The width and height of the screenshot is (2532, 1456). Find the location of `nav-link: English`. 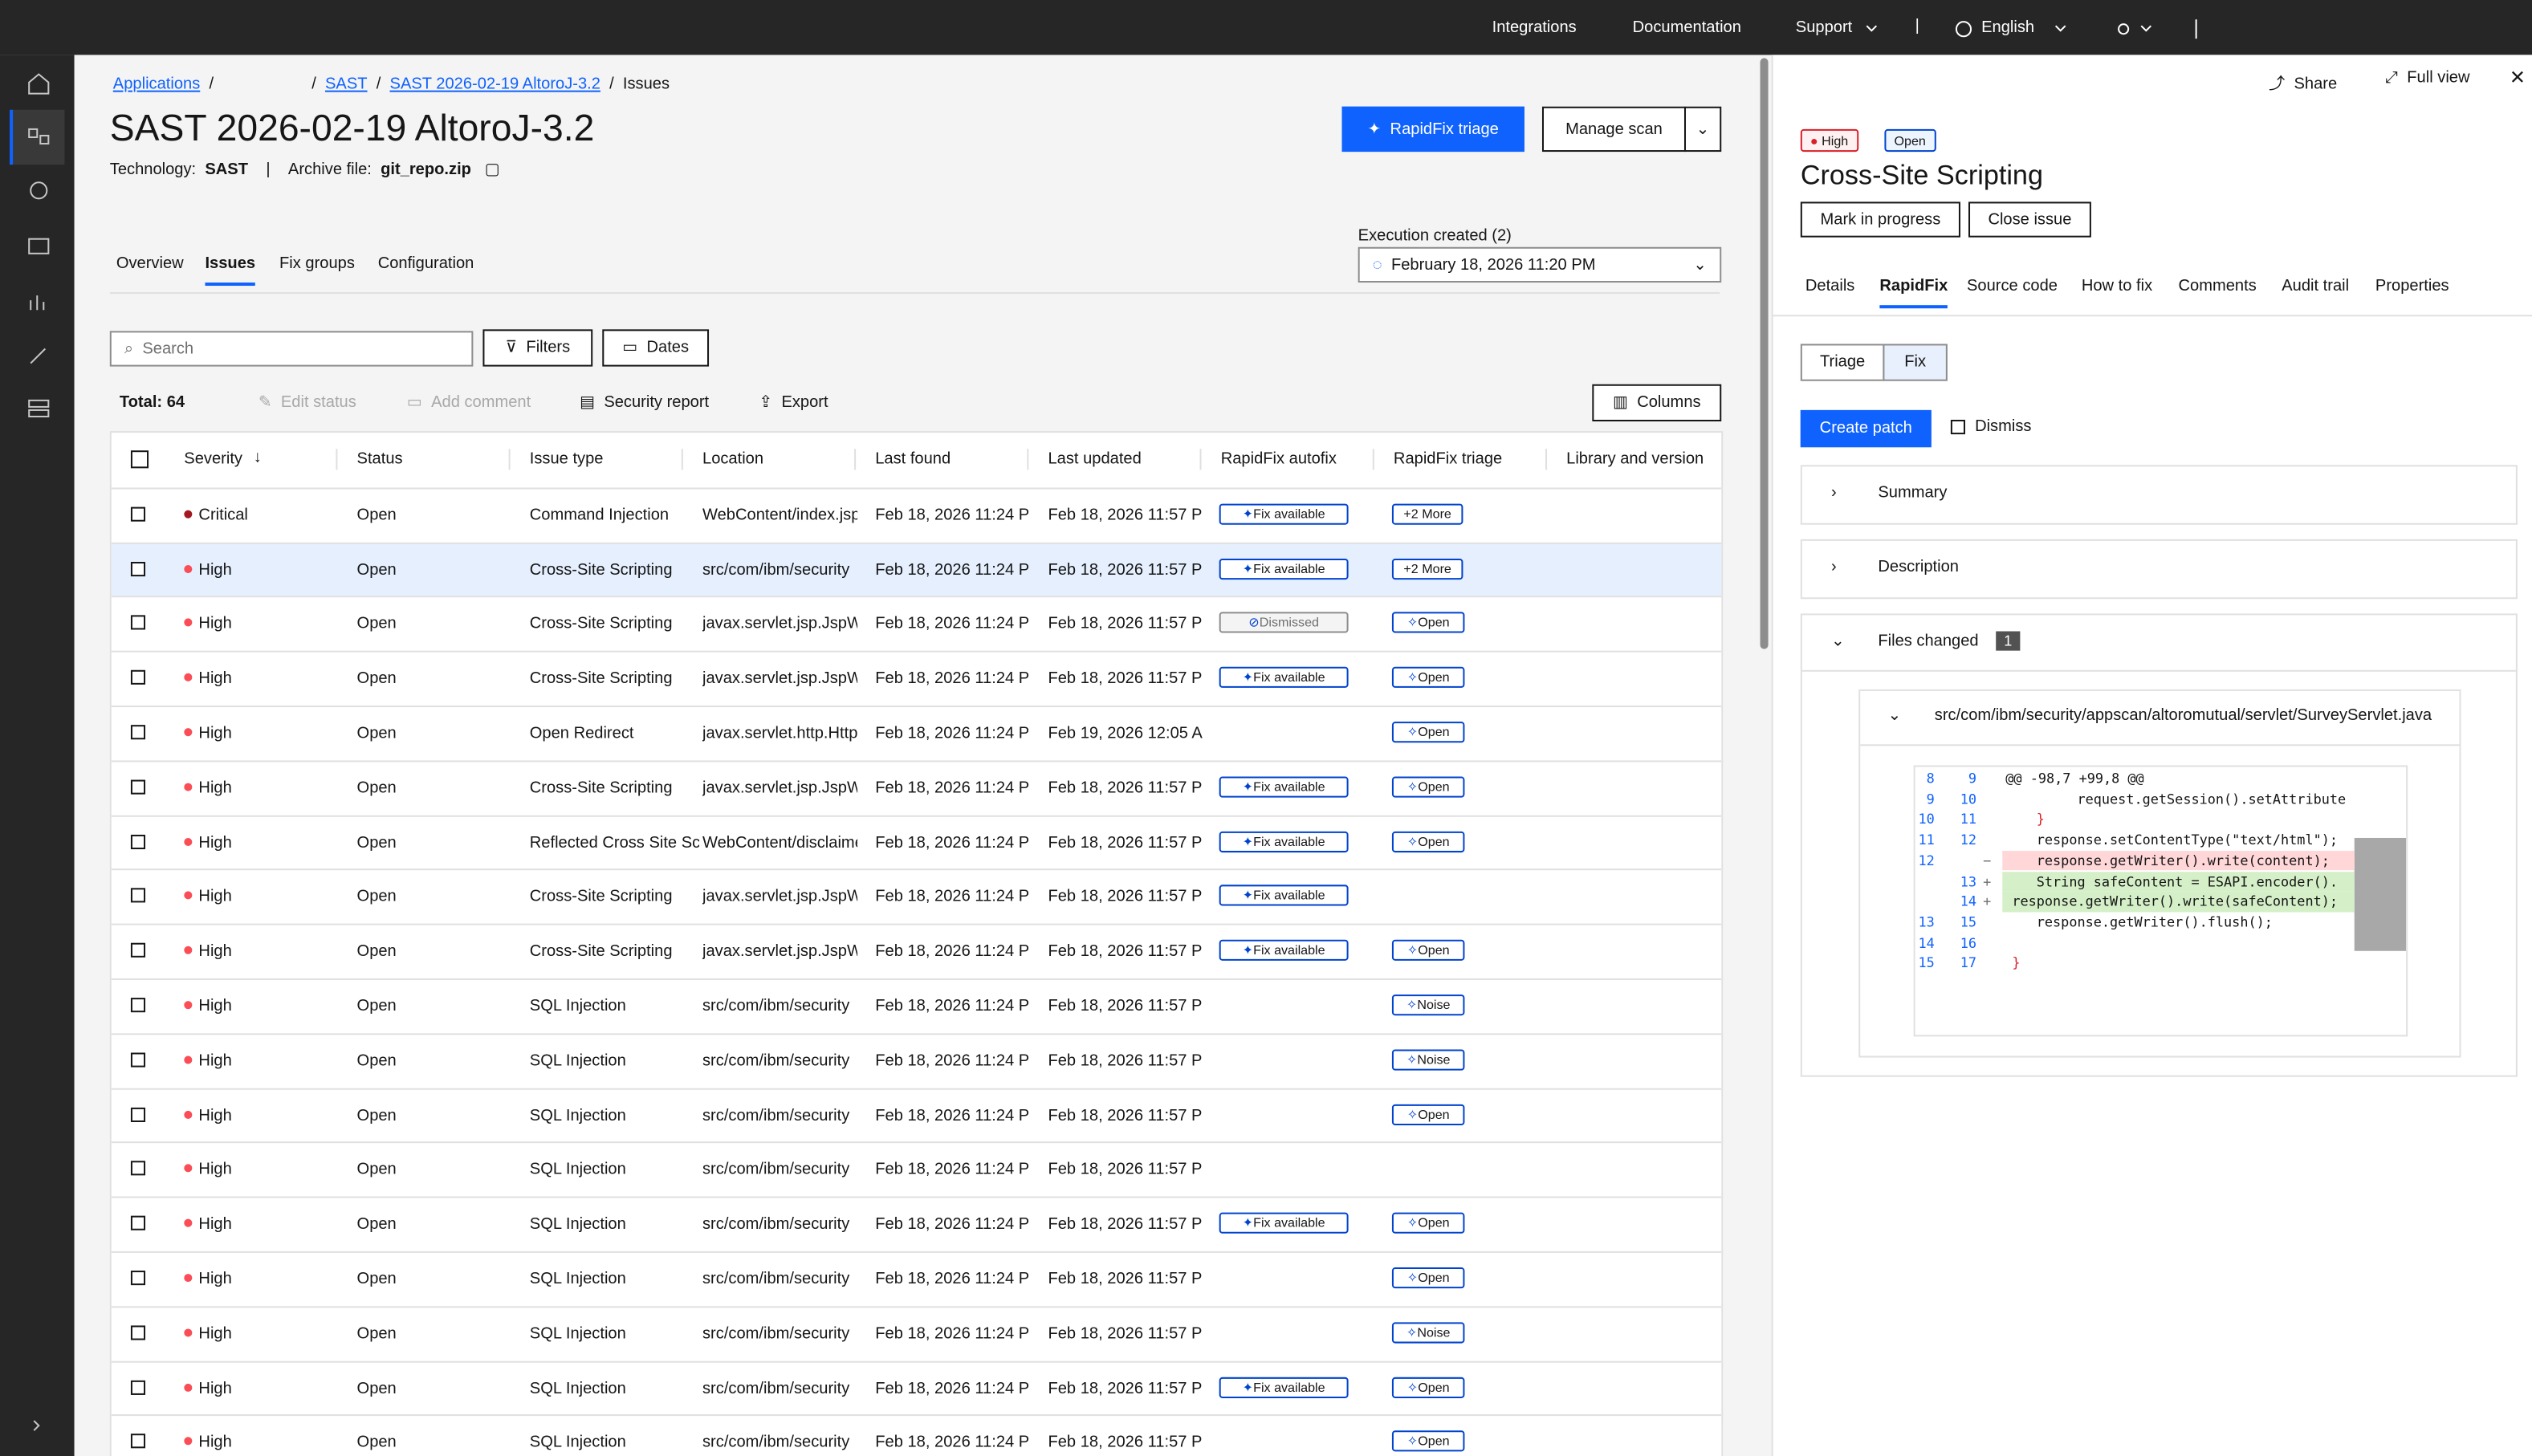

nav-link: English is located at coordinates (2008, 29).